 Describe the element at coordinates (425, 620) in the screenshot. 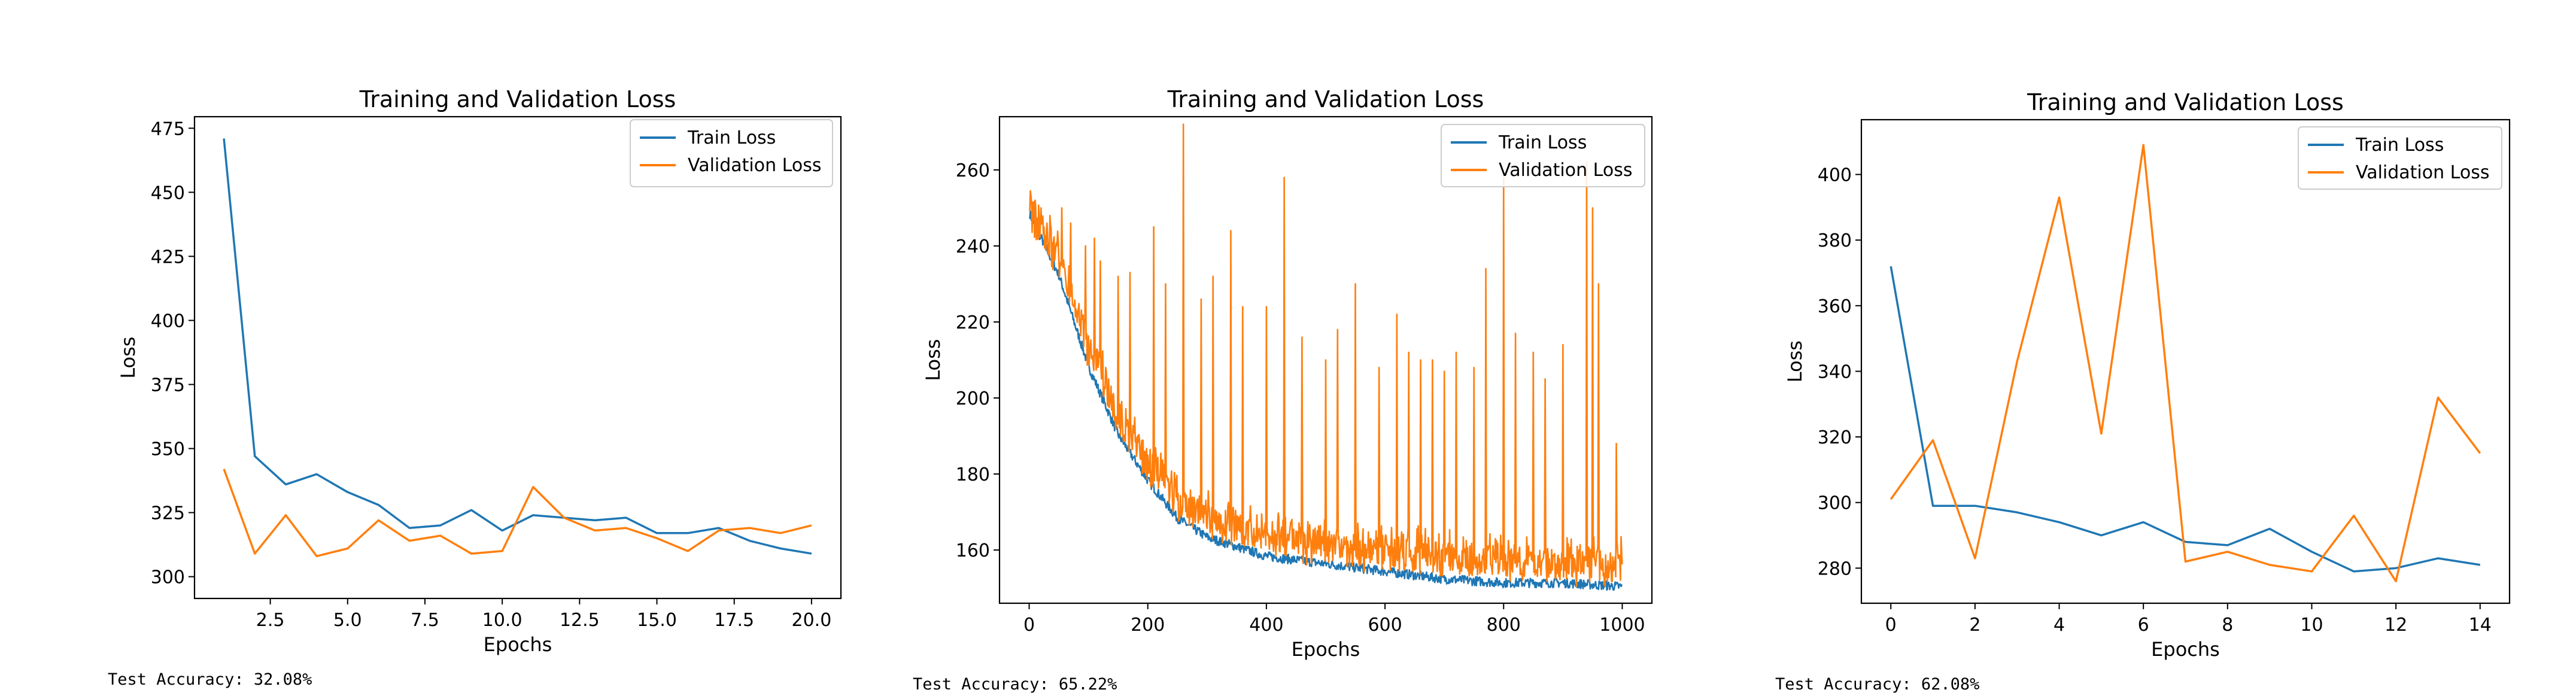

I see `x-tick-label: 7.5` at that location.